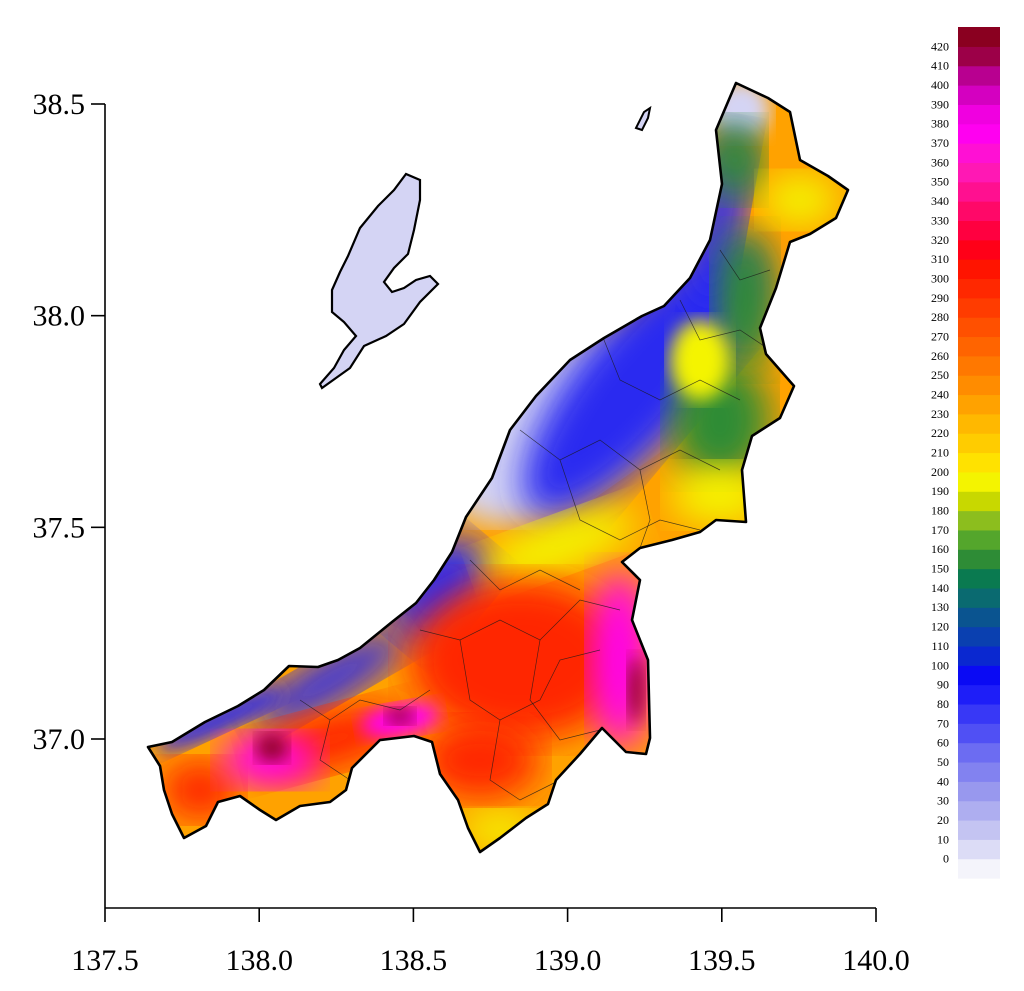 The height and width of the screenshot is (991, 1024). I want to click on colorbar-label: 330, so click(940, 220).